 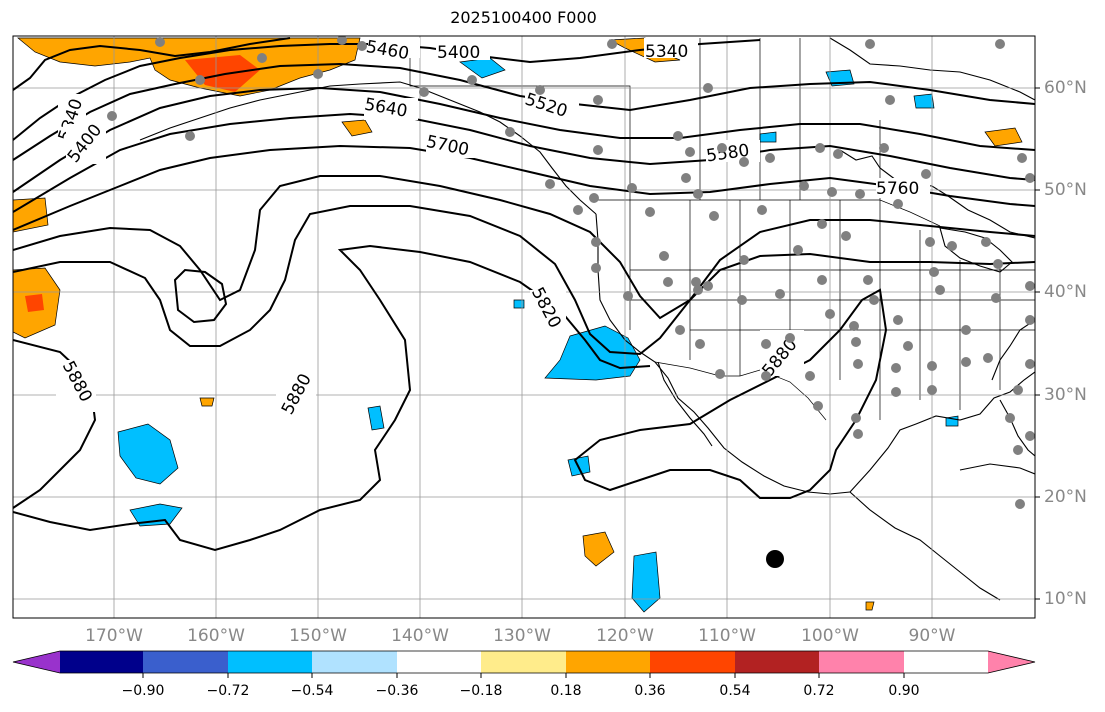 I want to click on latitude-label: 30°N, so click(x=1065, y=395).